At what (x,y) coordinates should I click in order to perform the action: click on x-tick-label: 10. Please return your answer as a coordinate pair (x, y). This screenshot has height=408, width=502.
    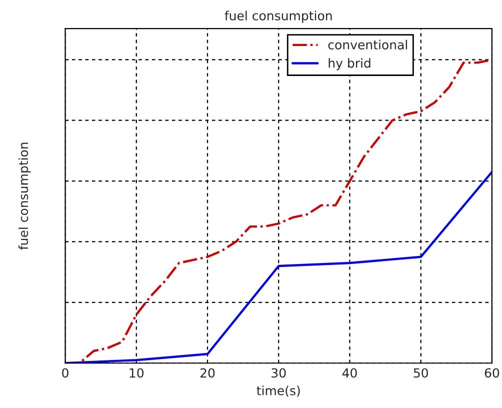
    Looking at the image, I should click on (137, 373).